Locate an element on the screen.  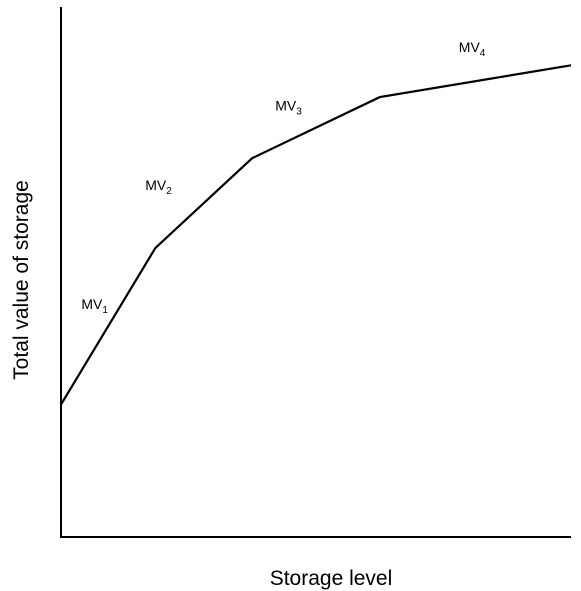
y-axis-title: Total value of storage is located at coordinates (21, 280).